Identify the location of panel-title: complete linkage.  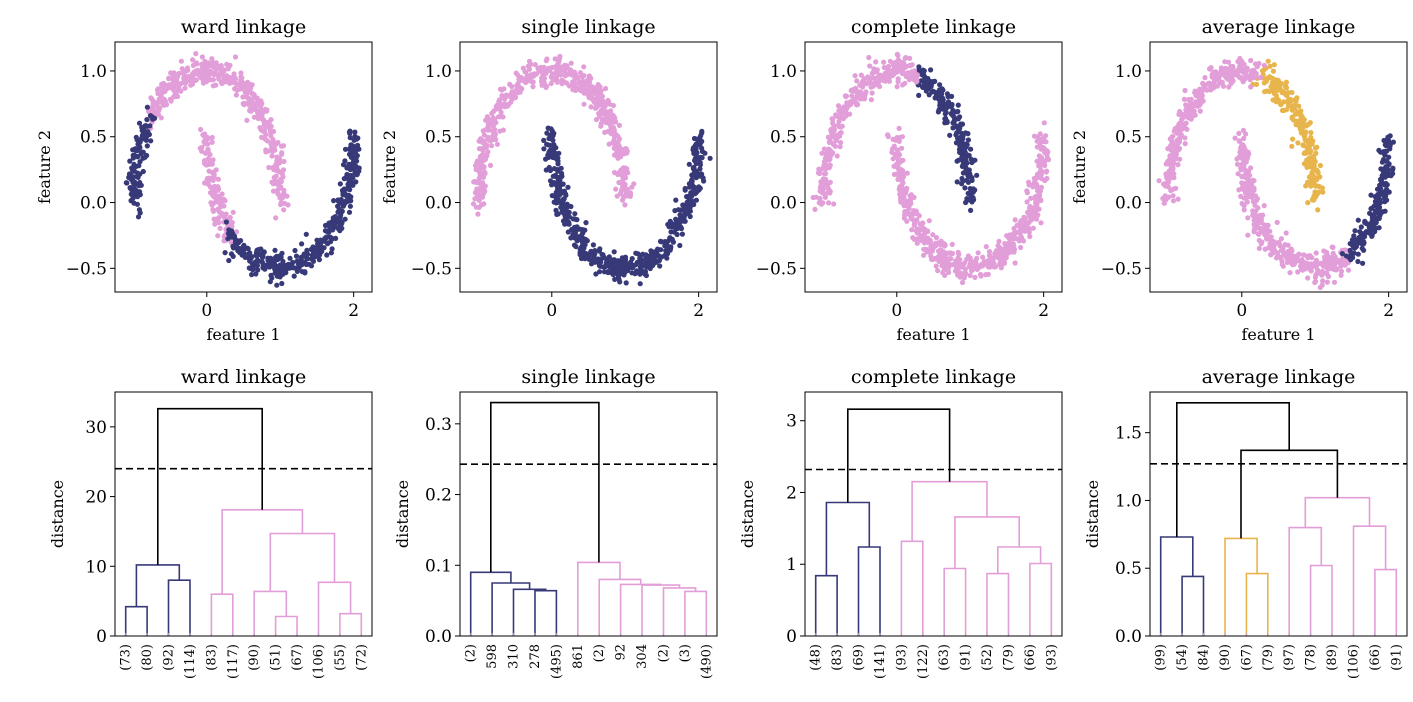
(933, 27).